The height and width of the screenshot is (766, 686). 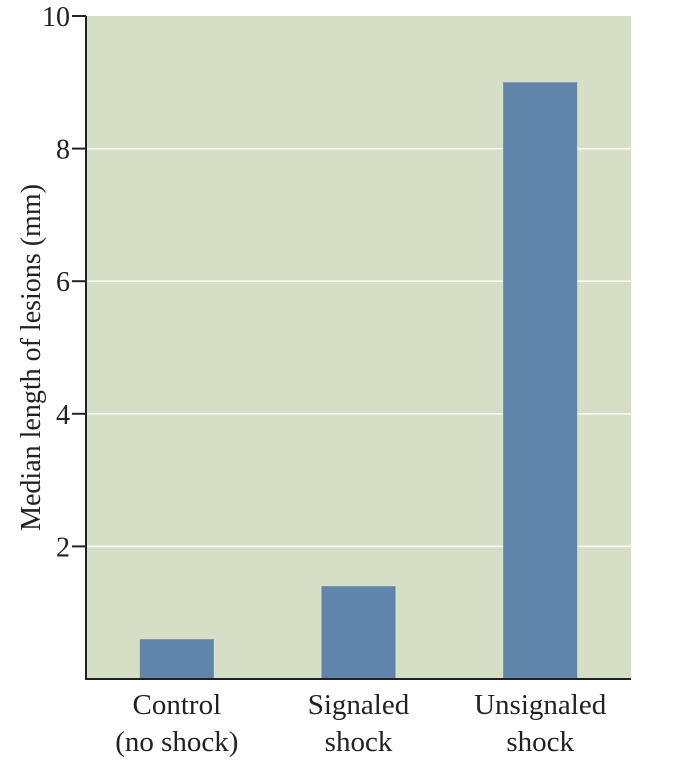 I want to click on y-axis-title: Median length of lesions (mm), so click(x=31, y=357).